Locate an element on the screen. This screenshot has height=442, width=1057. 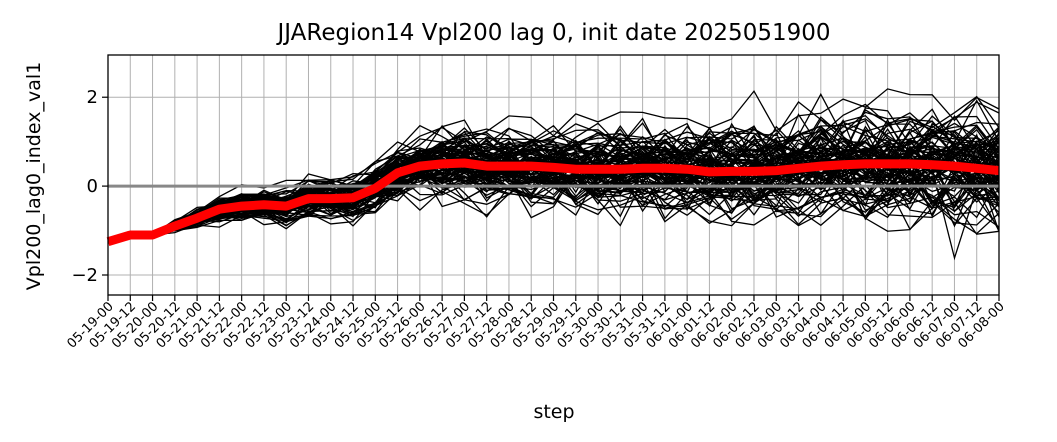
y-tick-label: 0 is located at coordinates (92, 186).